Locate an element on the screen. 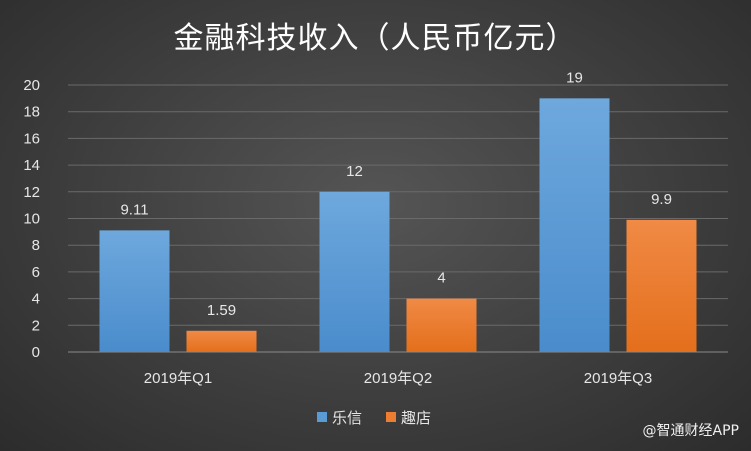  y-axis-ticks: 0 2 4 6 8 10 12 14 16 18 20 is located at coordinates (31, 219).